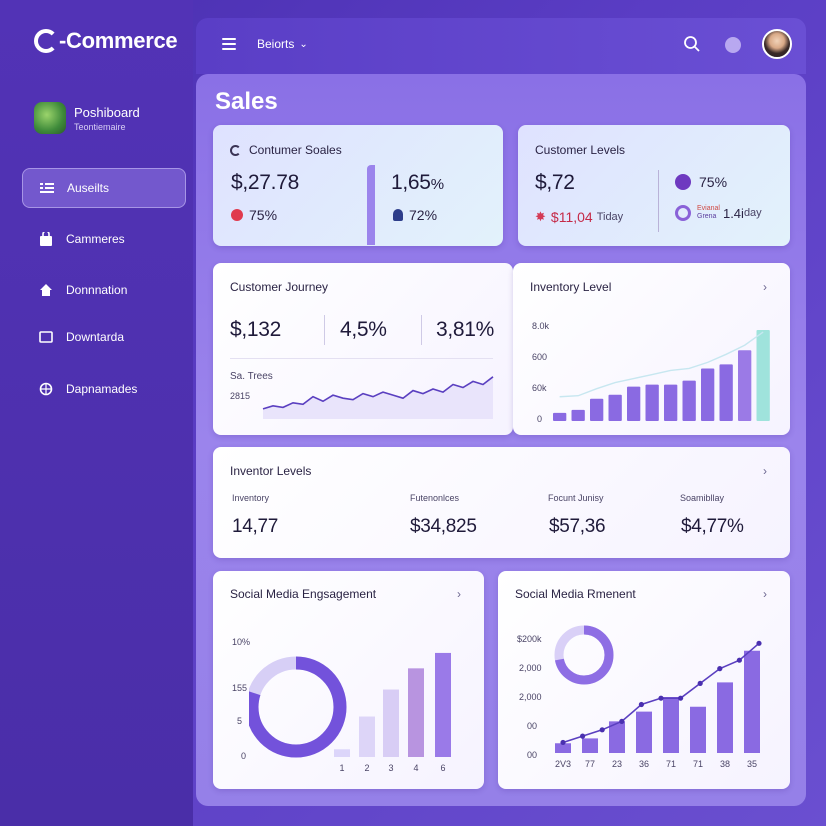  I want to click on search-icon, so click(692, 44).